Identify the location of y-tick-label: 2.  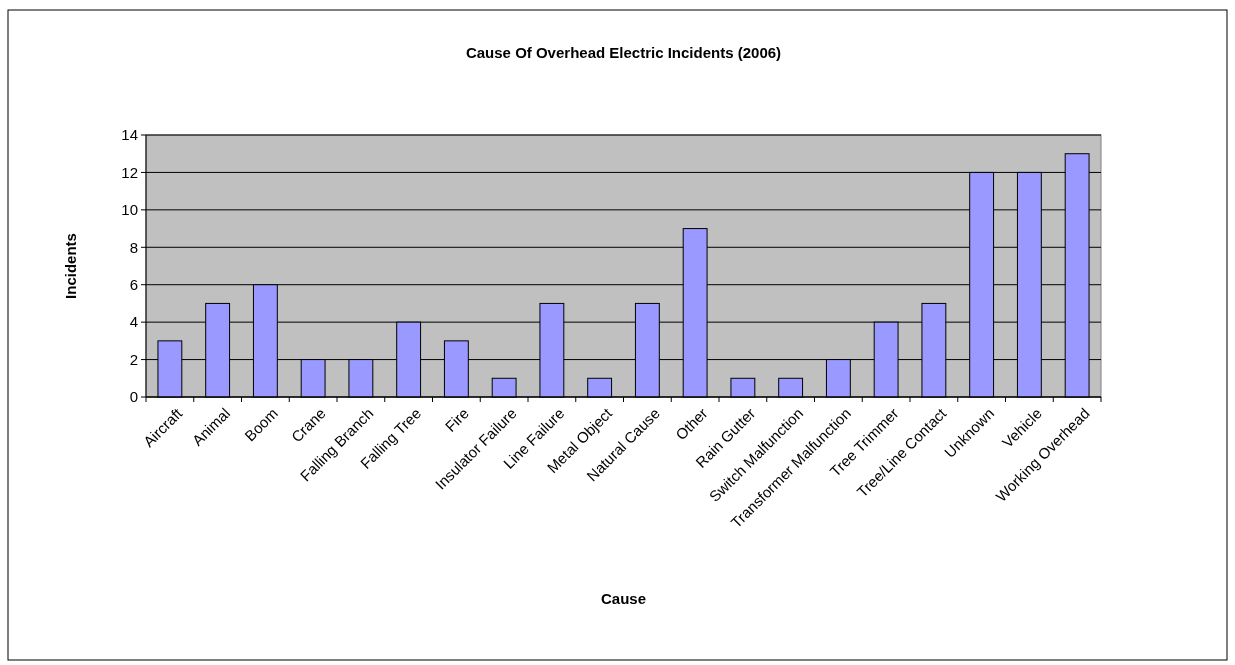
(133, 359).